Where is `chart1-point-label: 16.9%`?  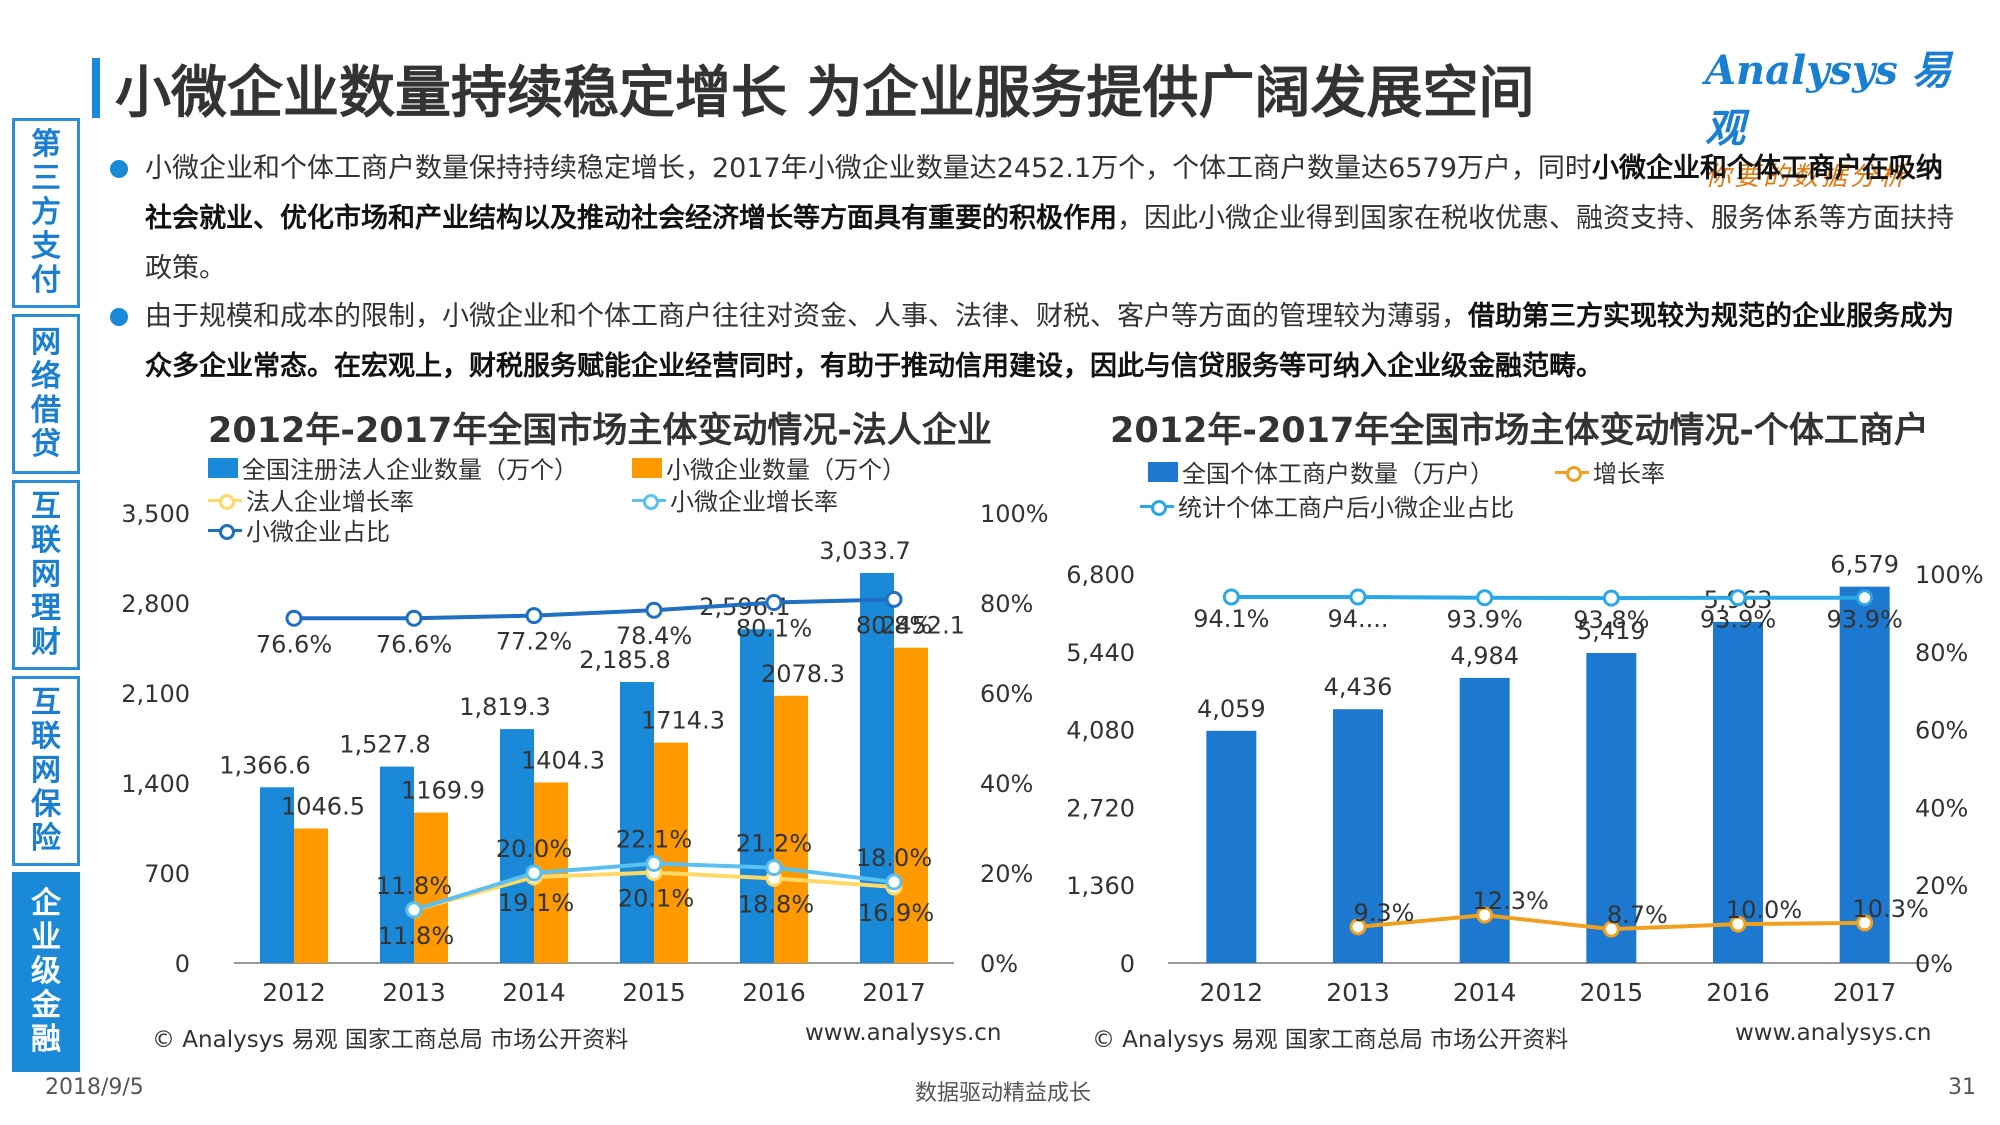
chart1-point-label: 16.9% is located at coordinates (896, 913).